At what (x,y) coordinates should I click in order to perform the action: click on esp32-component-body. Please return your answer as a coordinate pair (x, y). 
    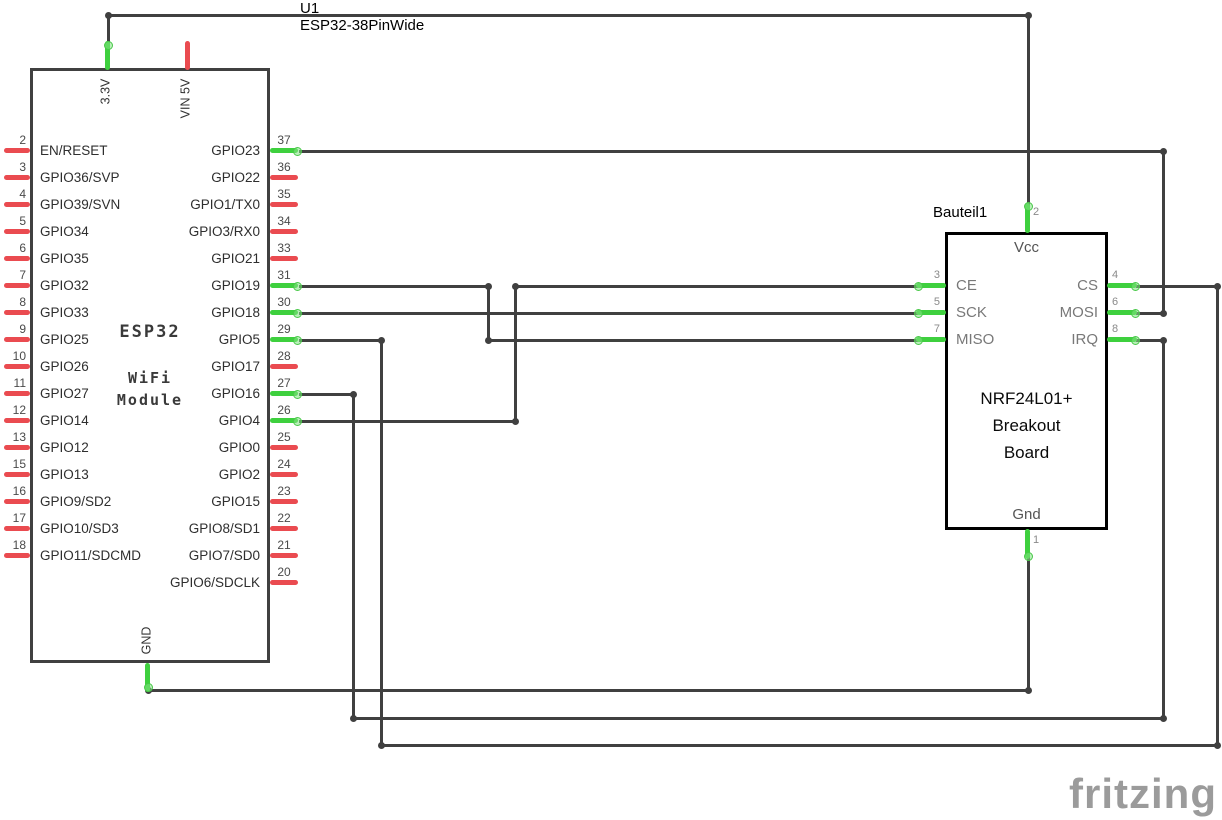
    Looking at the image, I should click on (150, 365).